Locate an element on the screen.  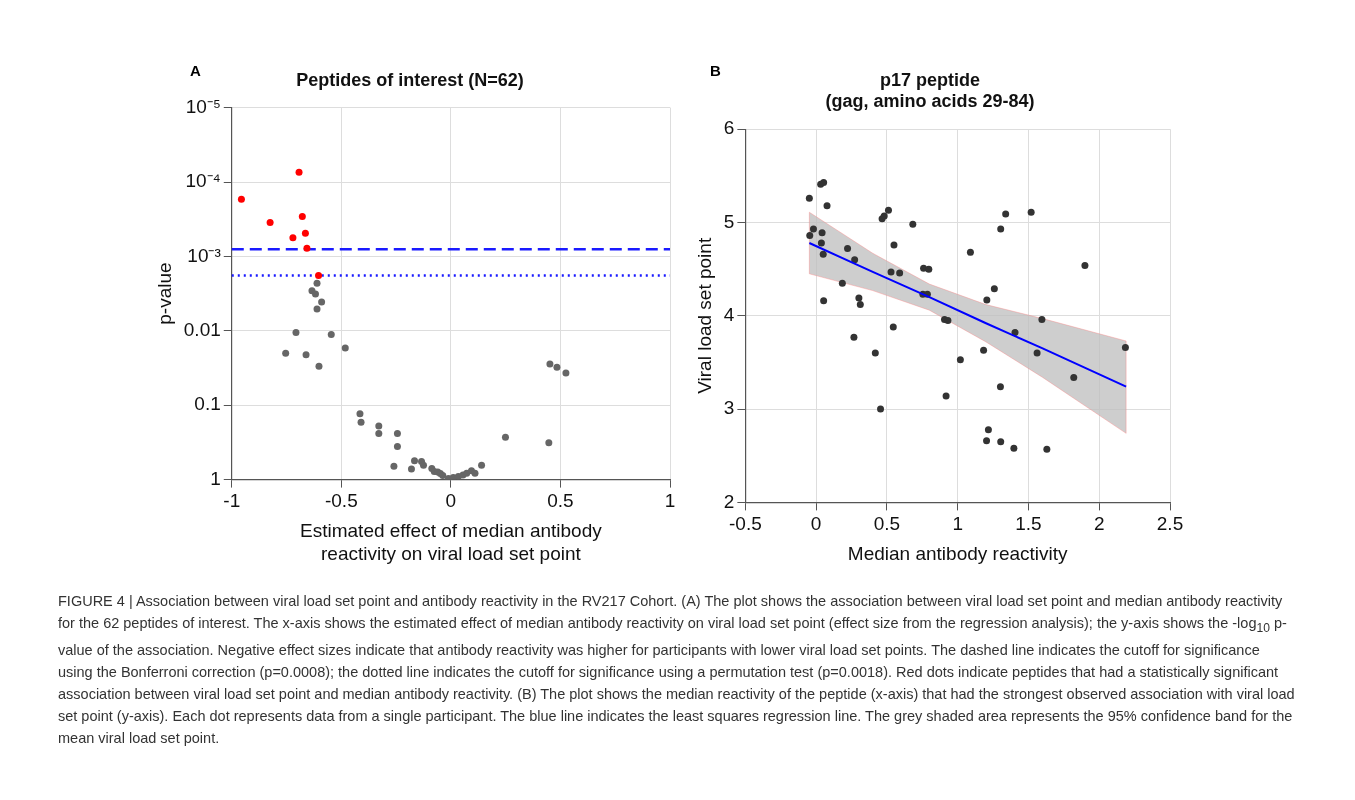
y-tick-label: 0.1 is located at coordinates (207, 404).